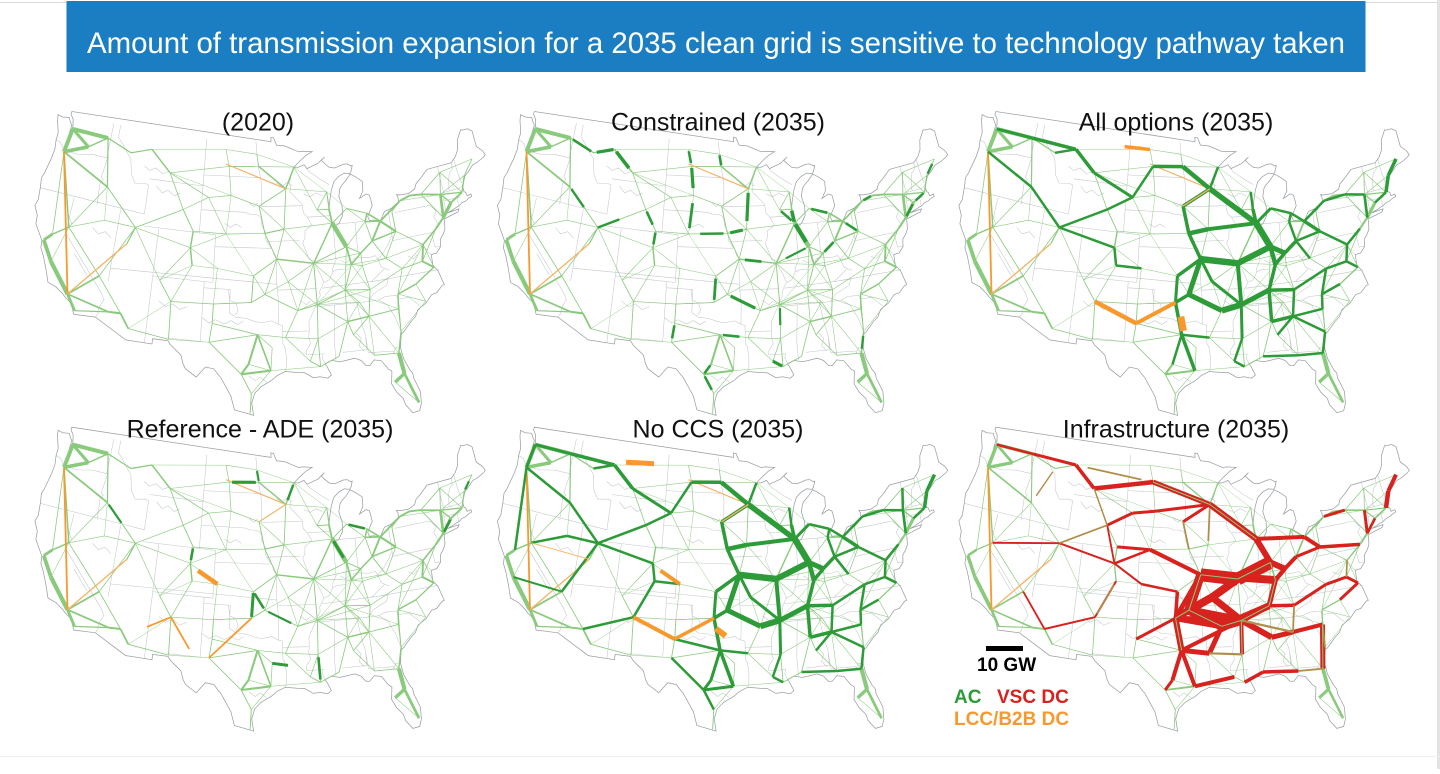 The height and width of the screenshot is (774, 1440). Describe the element at coordinates (260, 430) in the screenshot. I see `svg-text: Reference - ADE (2035)` at that location.